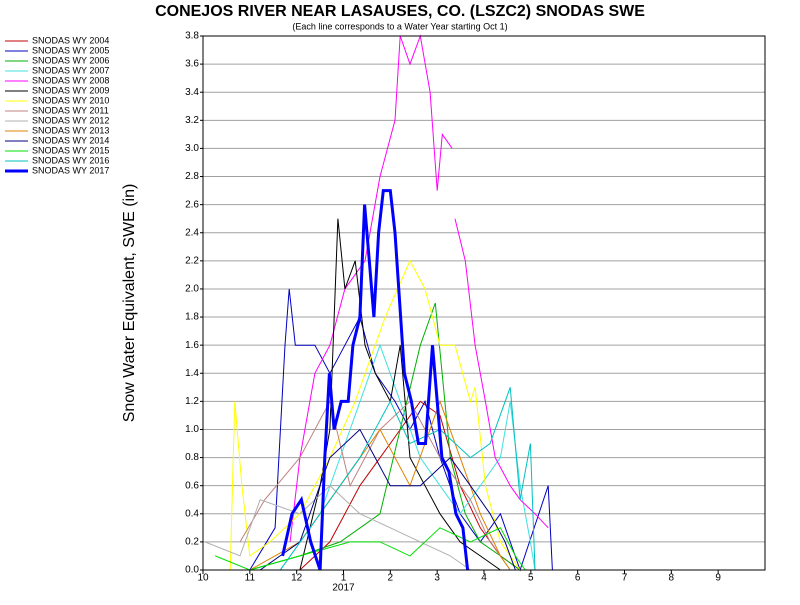 This screenshot has width=800, height=605. What do you see at coordinates (70, 120) in the screenshot?
I see `legend-label: SNODAS WY 2012` at bounding box center [70, 120].